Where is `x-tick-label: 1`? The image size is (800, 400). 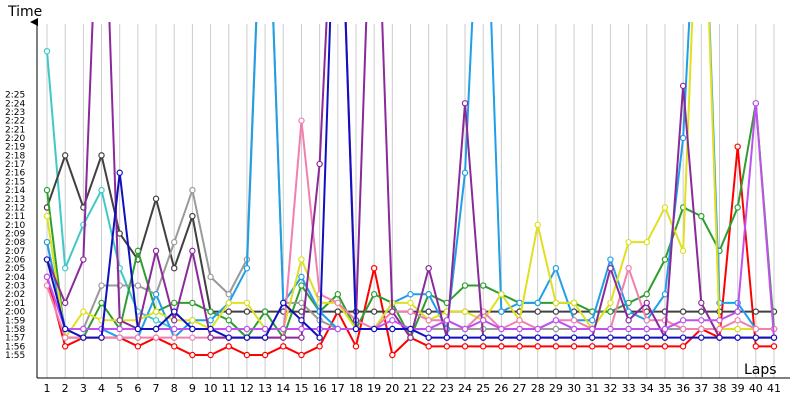 x-tick-label: 1 is located at coordinates (47, 388).